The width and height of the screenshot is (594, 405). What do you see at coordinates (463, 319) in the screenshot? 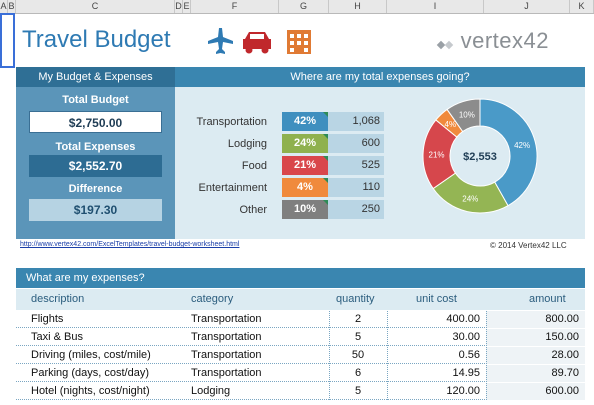
I see `row-unit-cost: 400.00` at bounding box center [463, 319].